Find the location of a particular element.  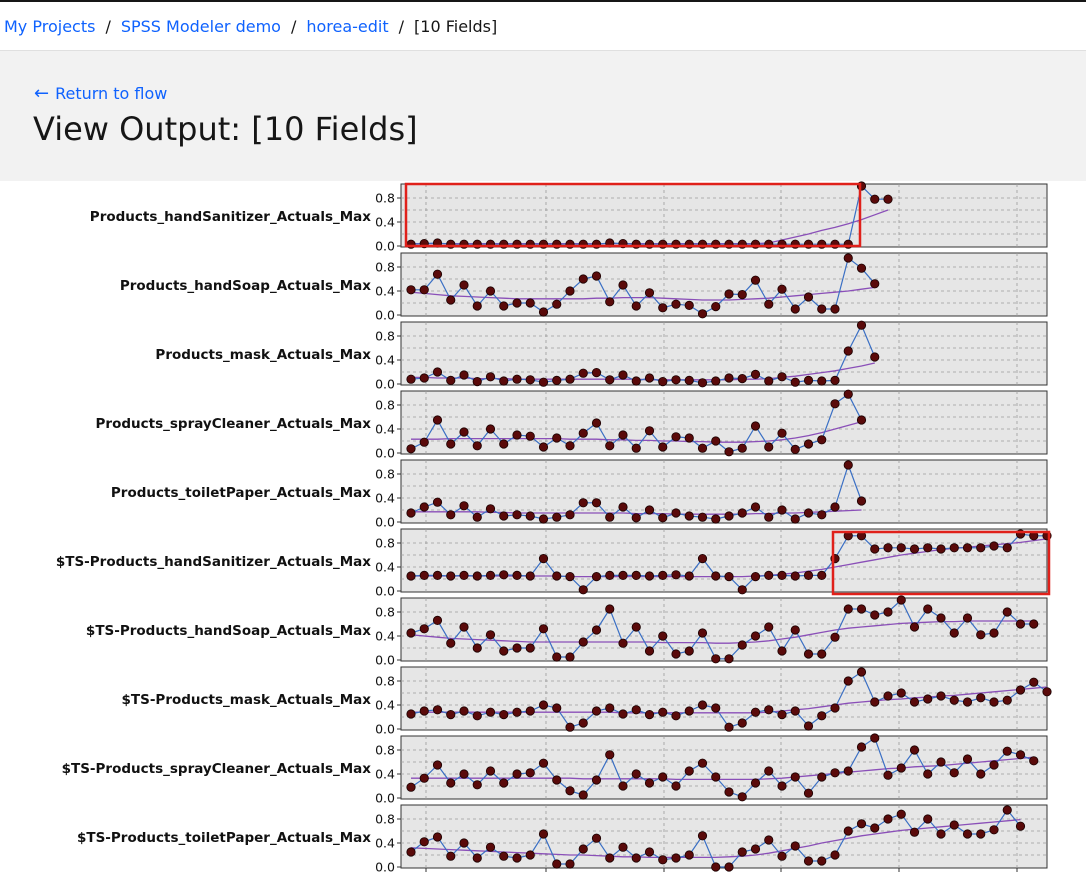

breadcrumb-link-flow: horea-edit is located at coordinates (347, 26).